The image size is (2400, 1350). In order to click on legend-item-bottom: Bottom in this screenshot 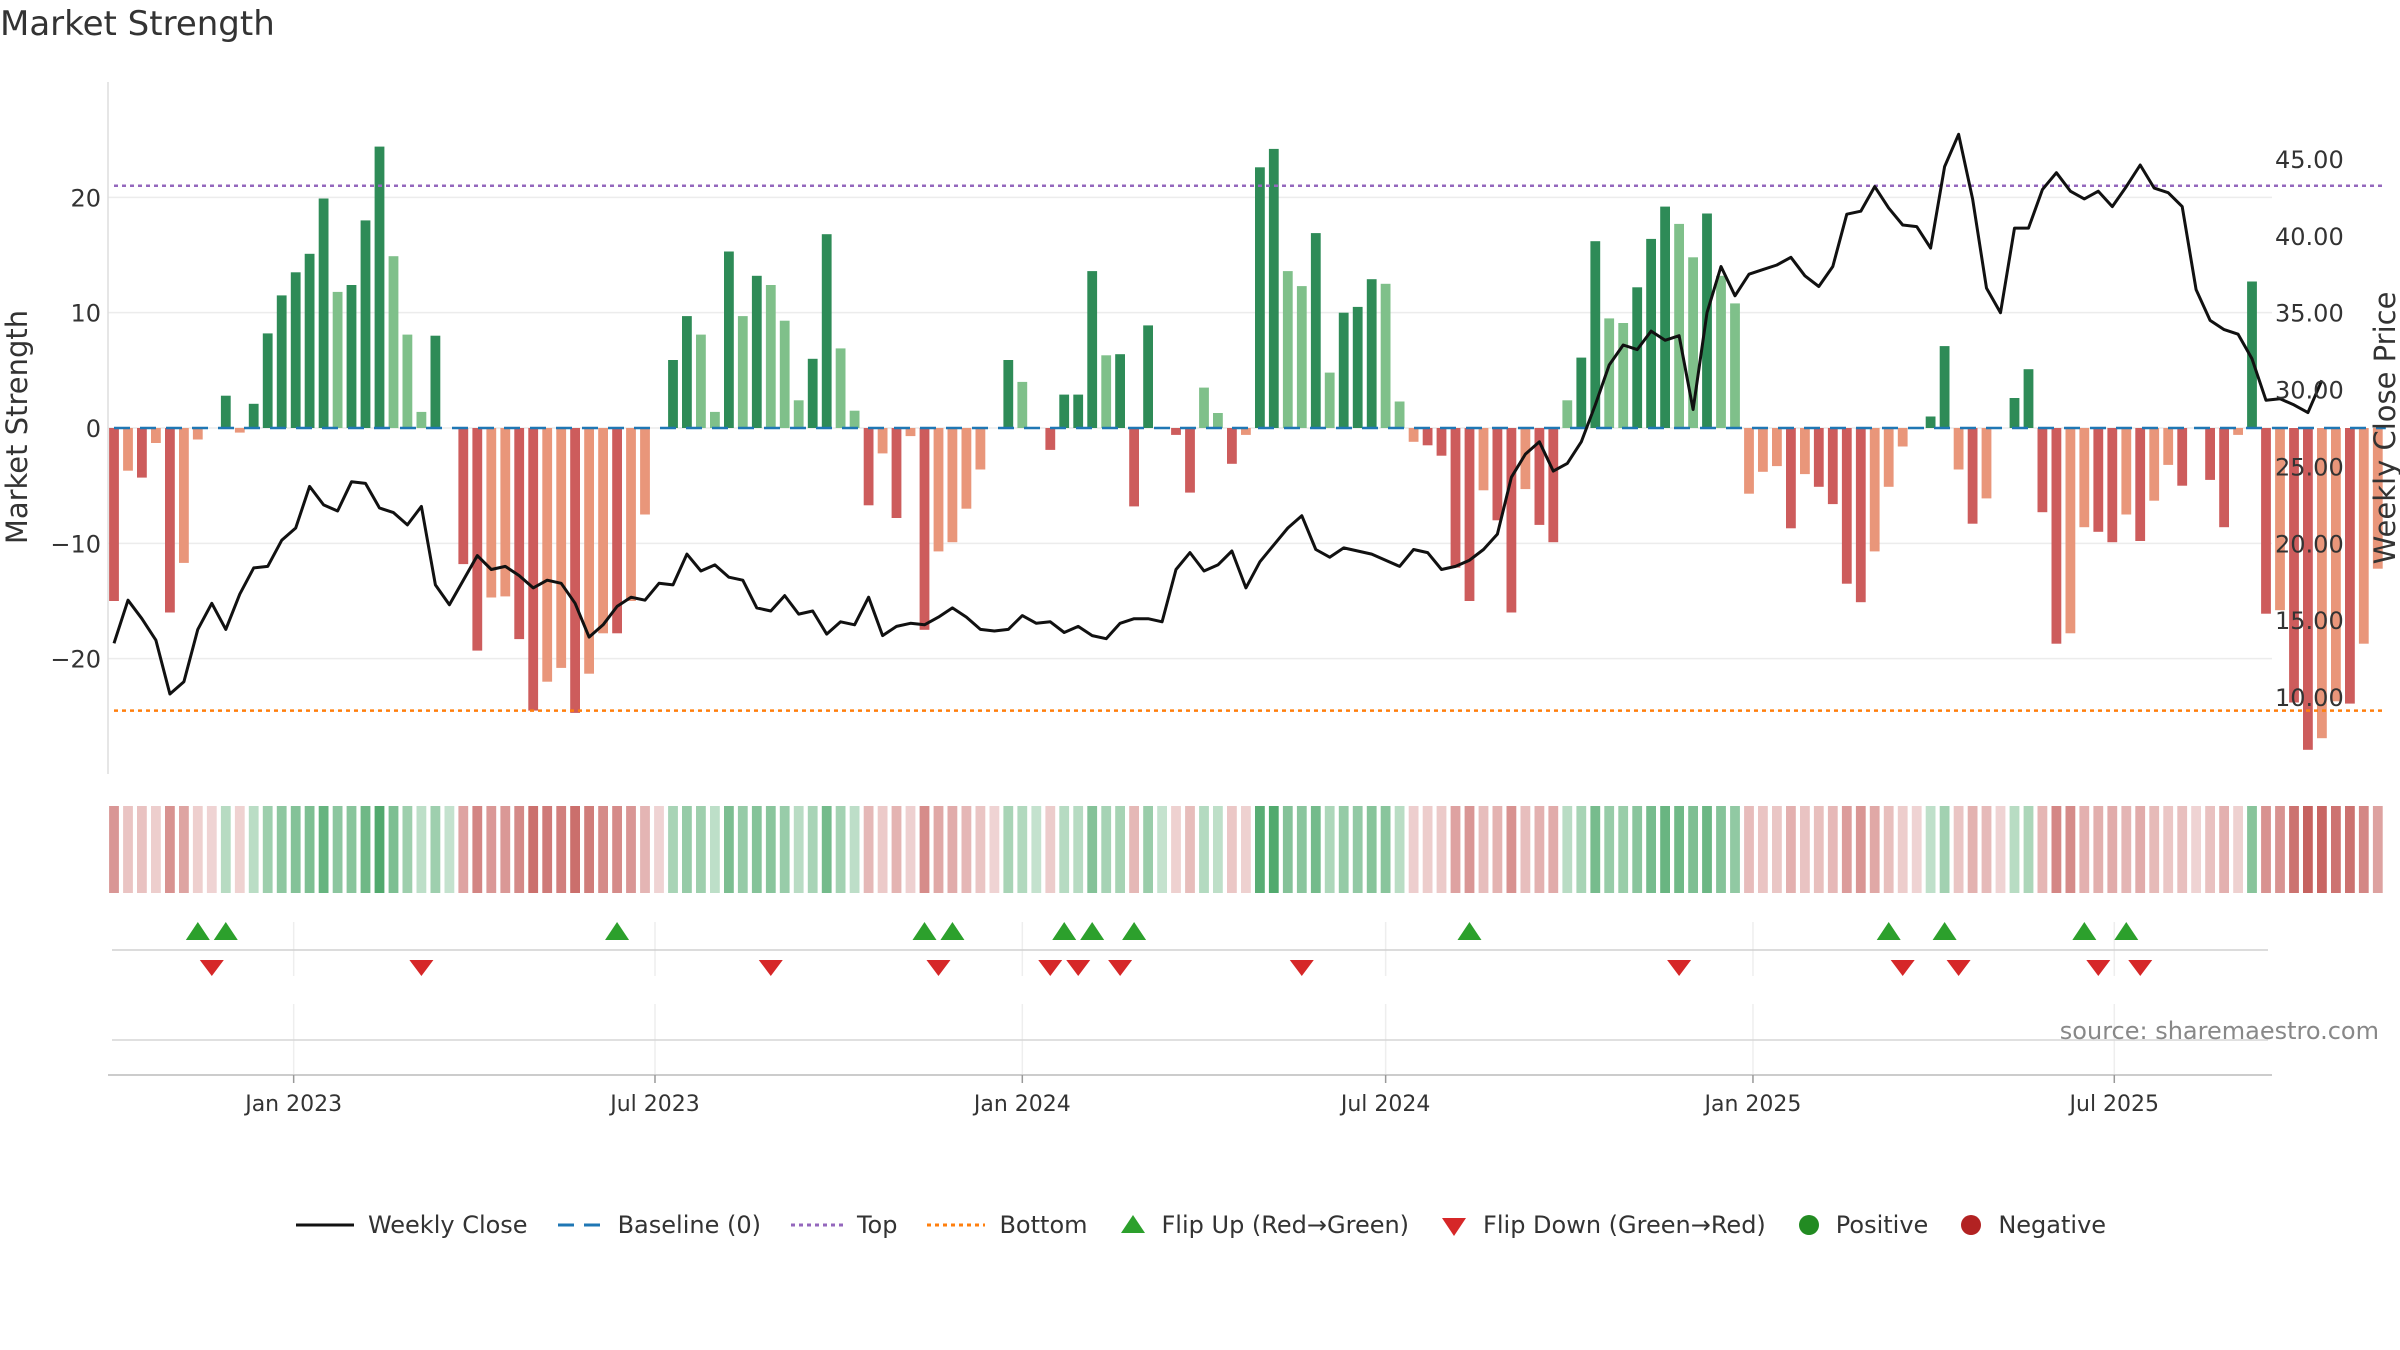, I will do `click(1006, 1225)`.